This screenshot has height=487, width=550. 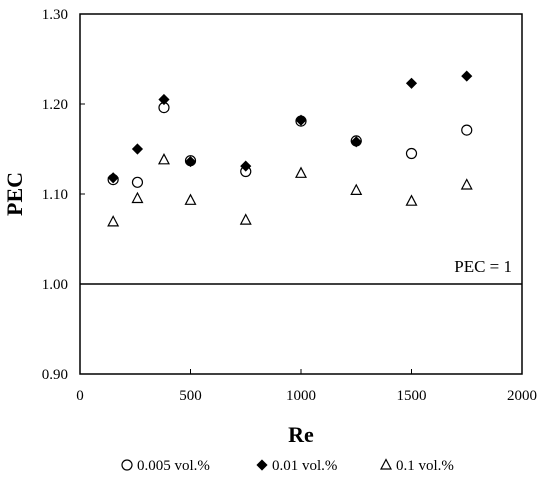 What do you see at coordinates (522, 396) in the screenshot?
I see `x-tick-label: 2000` at bounding box center [522, 396].